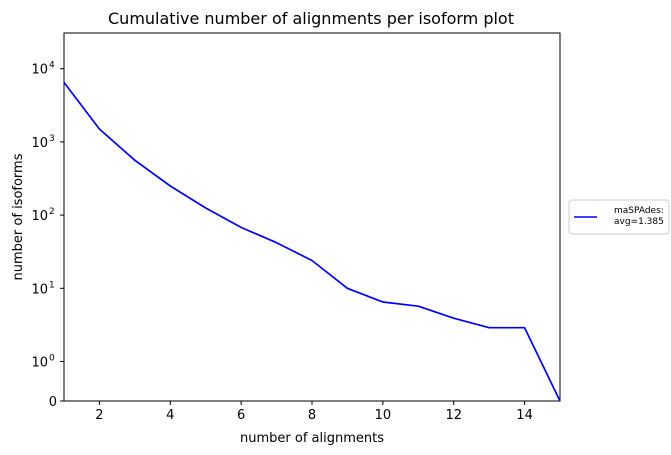  What do you see at coordinates (524, 415) in the screenshot?
I see `x-tick-label: 14` at bounding box center [524, 415].